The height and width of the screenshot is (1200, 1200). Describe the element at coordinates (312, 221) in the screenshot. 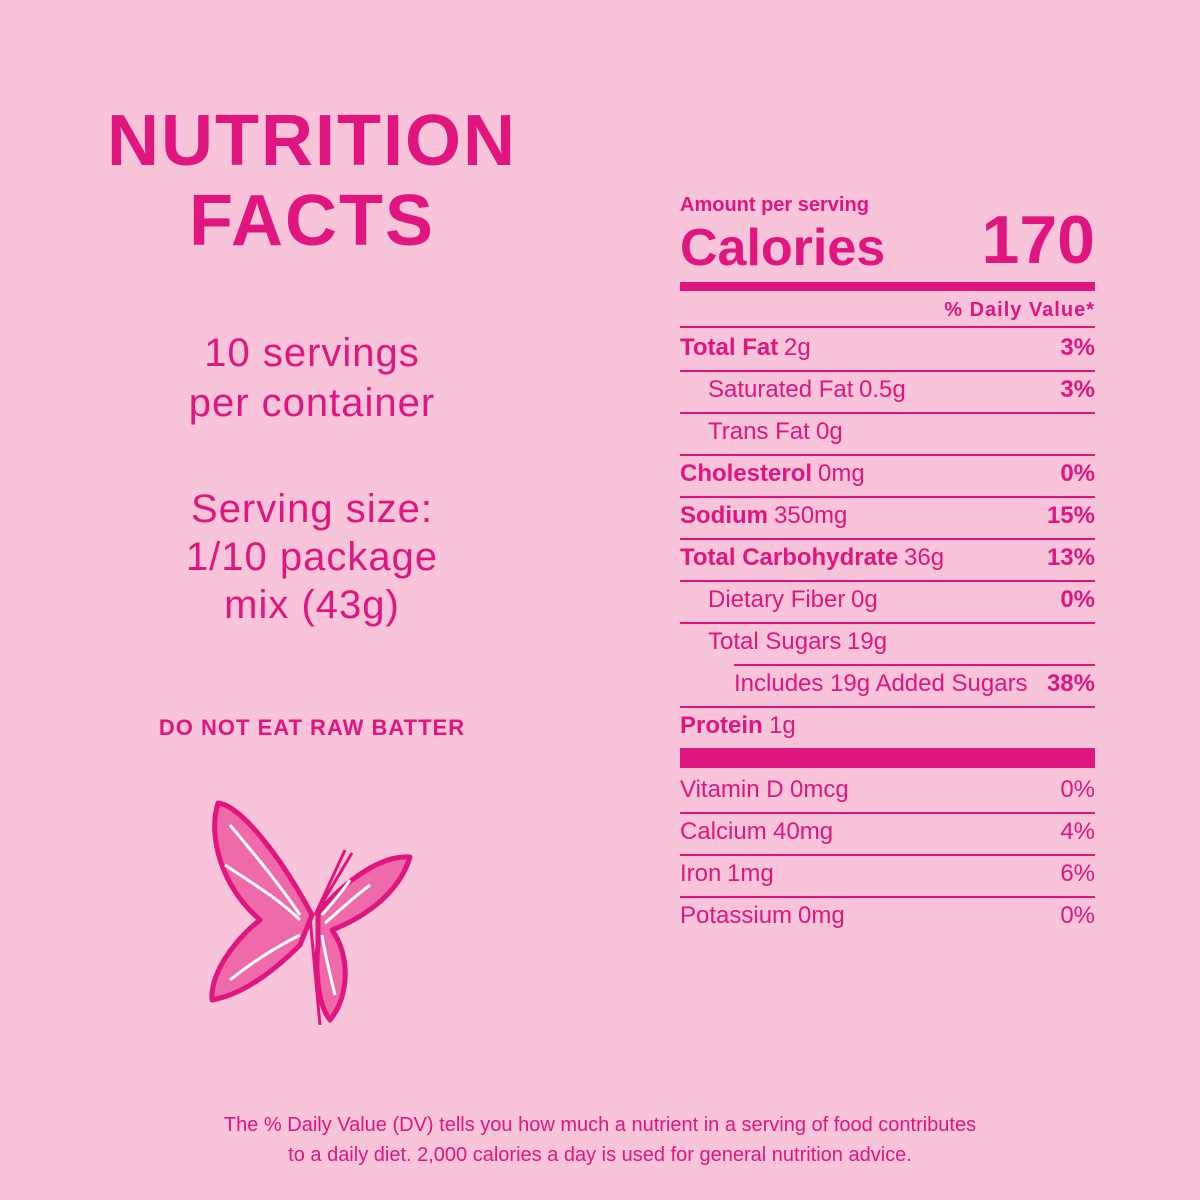

I see `title: FACTS` at that location.